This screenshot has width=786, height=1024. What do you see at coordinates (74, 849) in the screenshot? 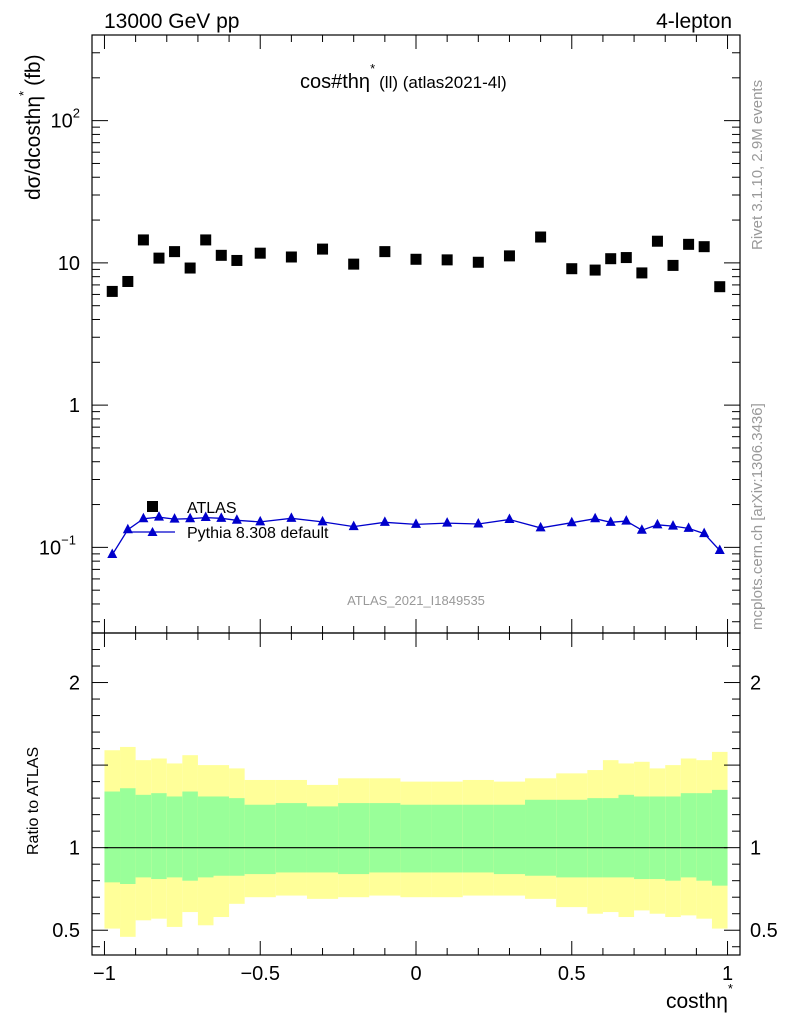
I see `ratio-y-tick-label: 1` at bounding box center [74, 849].